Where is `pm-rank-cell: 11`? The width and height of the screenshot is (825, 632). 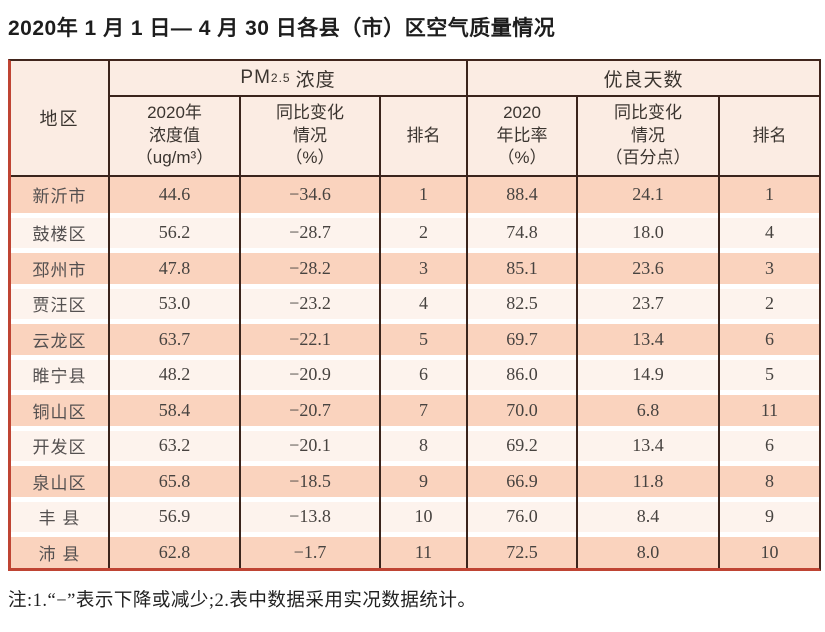 pm-rank-cell: 11 is located at coordinates (423, 550).